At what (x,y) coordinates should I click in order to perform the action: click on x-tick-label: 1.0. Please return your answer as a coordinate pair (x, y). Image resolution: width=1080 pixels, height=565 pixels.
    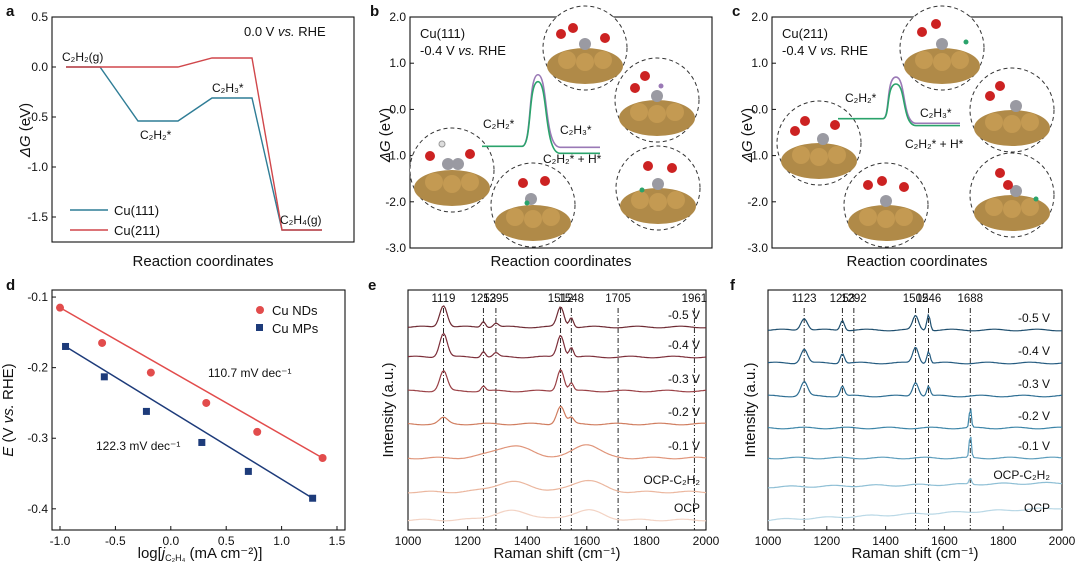
    Looking at the image, I should click on (281, 541).